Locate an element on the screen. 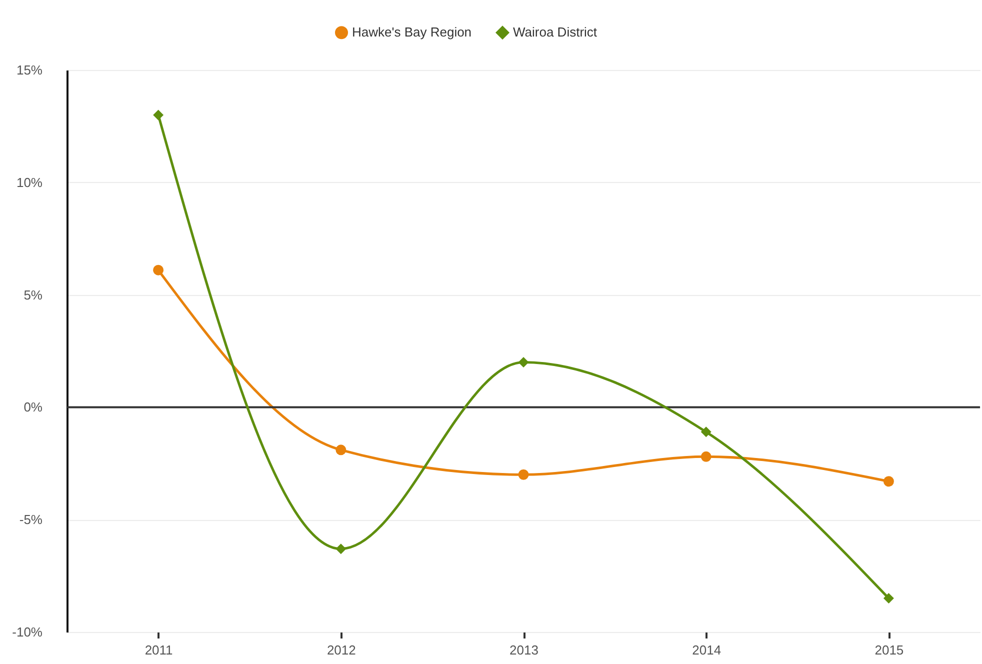 Image resolution: width=982 pixels, height=664 pixels. legend-label: Hawke's Bay Region is located at coordinates (412, 32).